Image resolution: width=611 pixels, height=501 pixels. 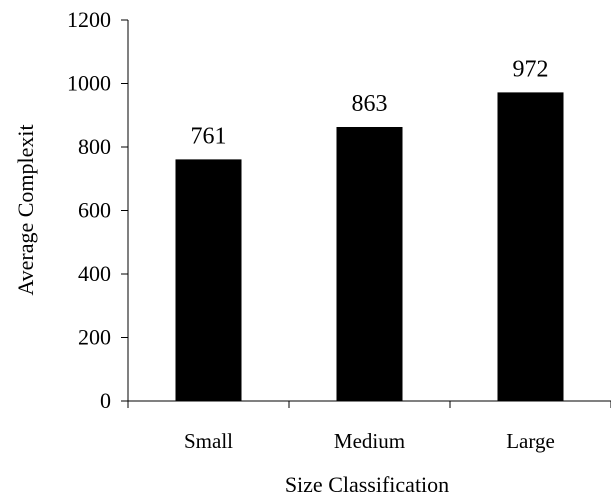 What do you see at coordinates (369, 441) in the screenshot?
I see `x-category-label: Medium` at bounding box center [369, 441].